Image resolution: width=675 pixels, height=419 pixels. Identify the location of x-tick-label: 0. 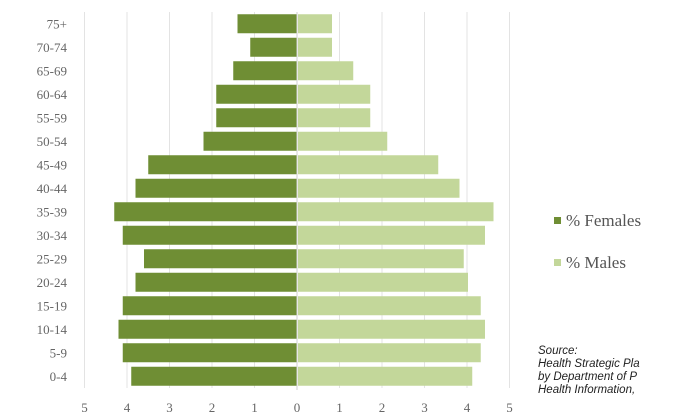
(297, 407).